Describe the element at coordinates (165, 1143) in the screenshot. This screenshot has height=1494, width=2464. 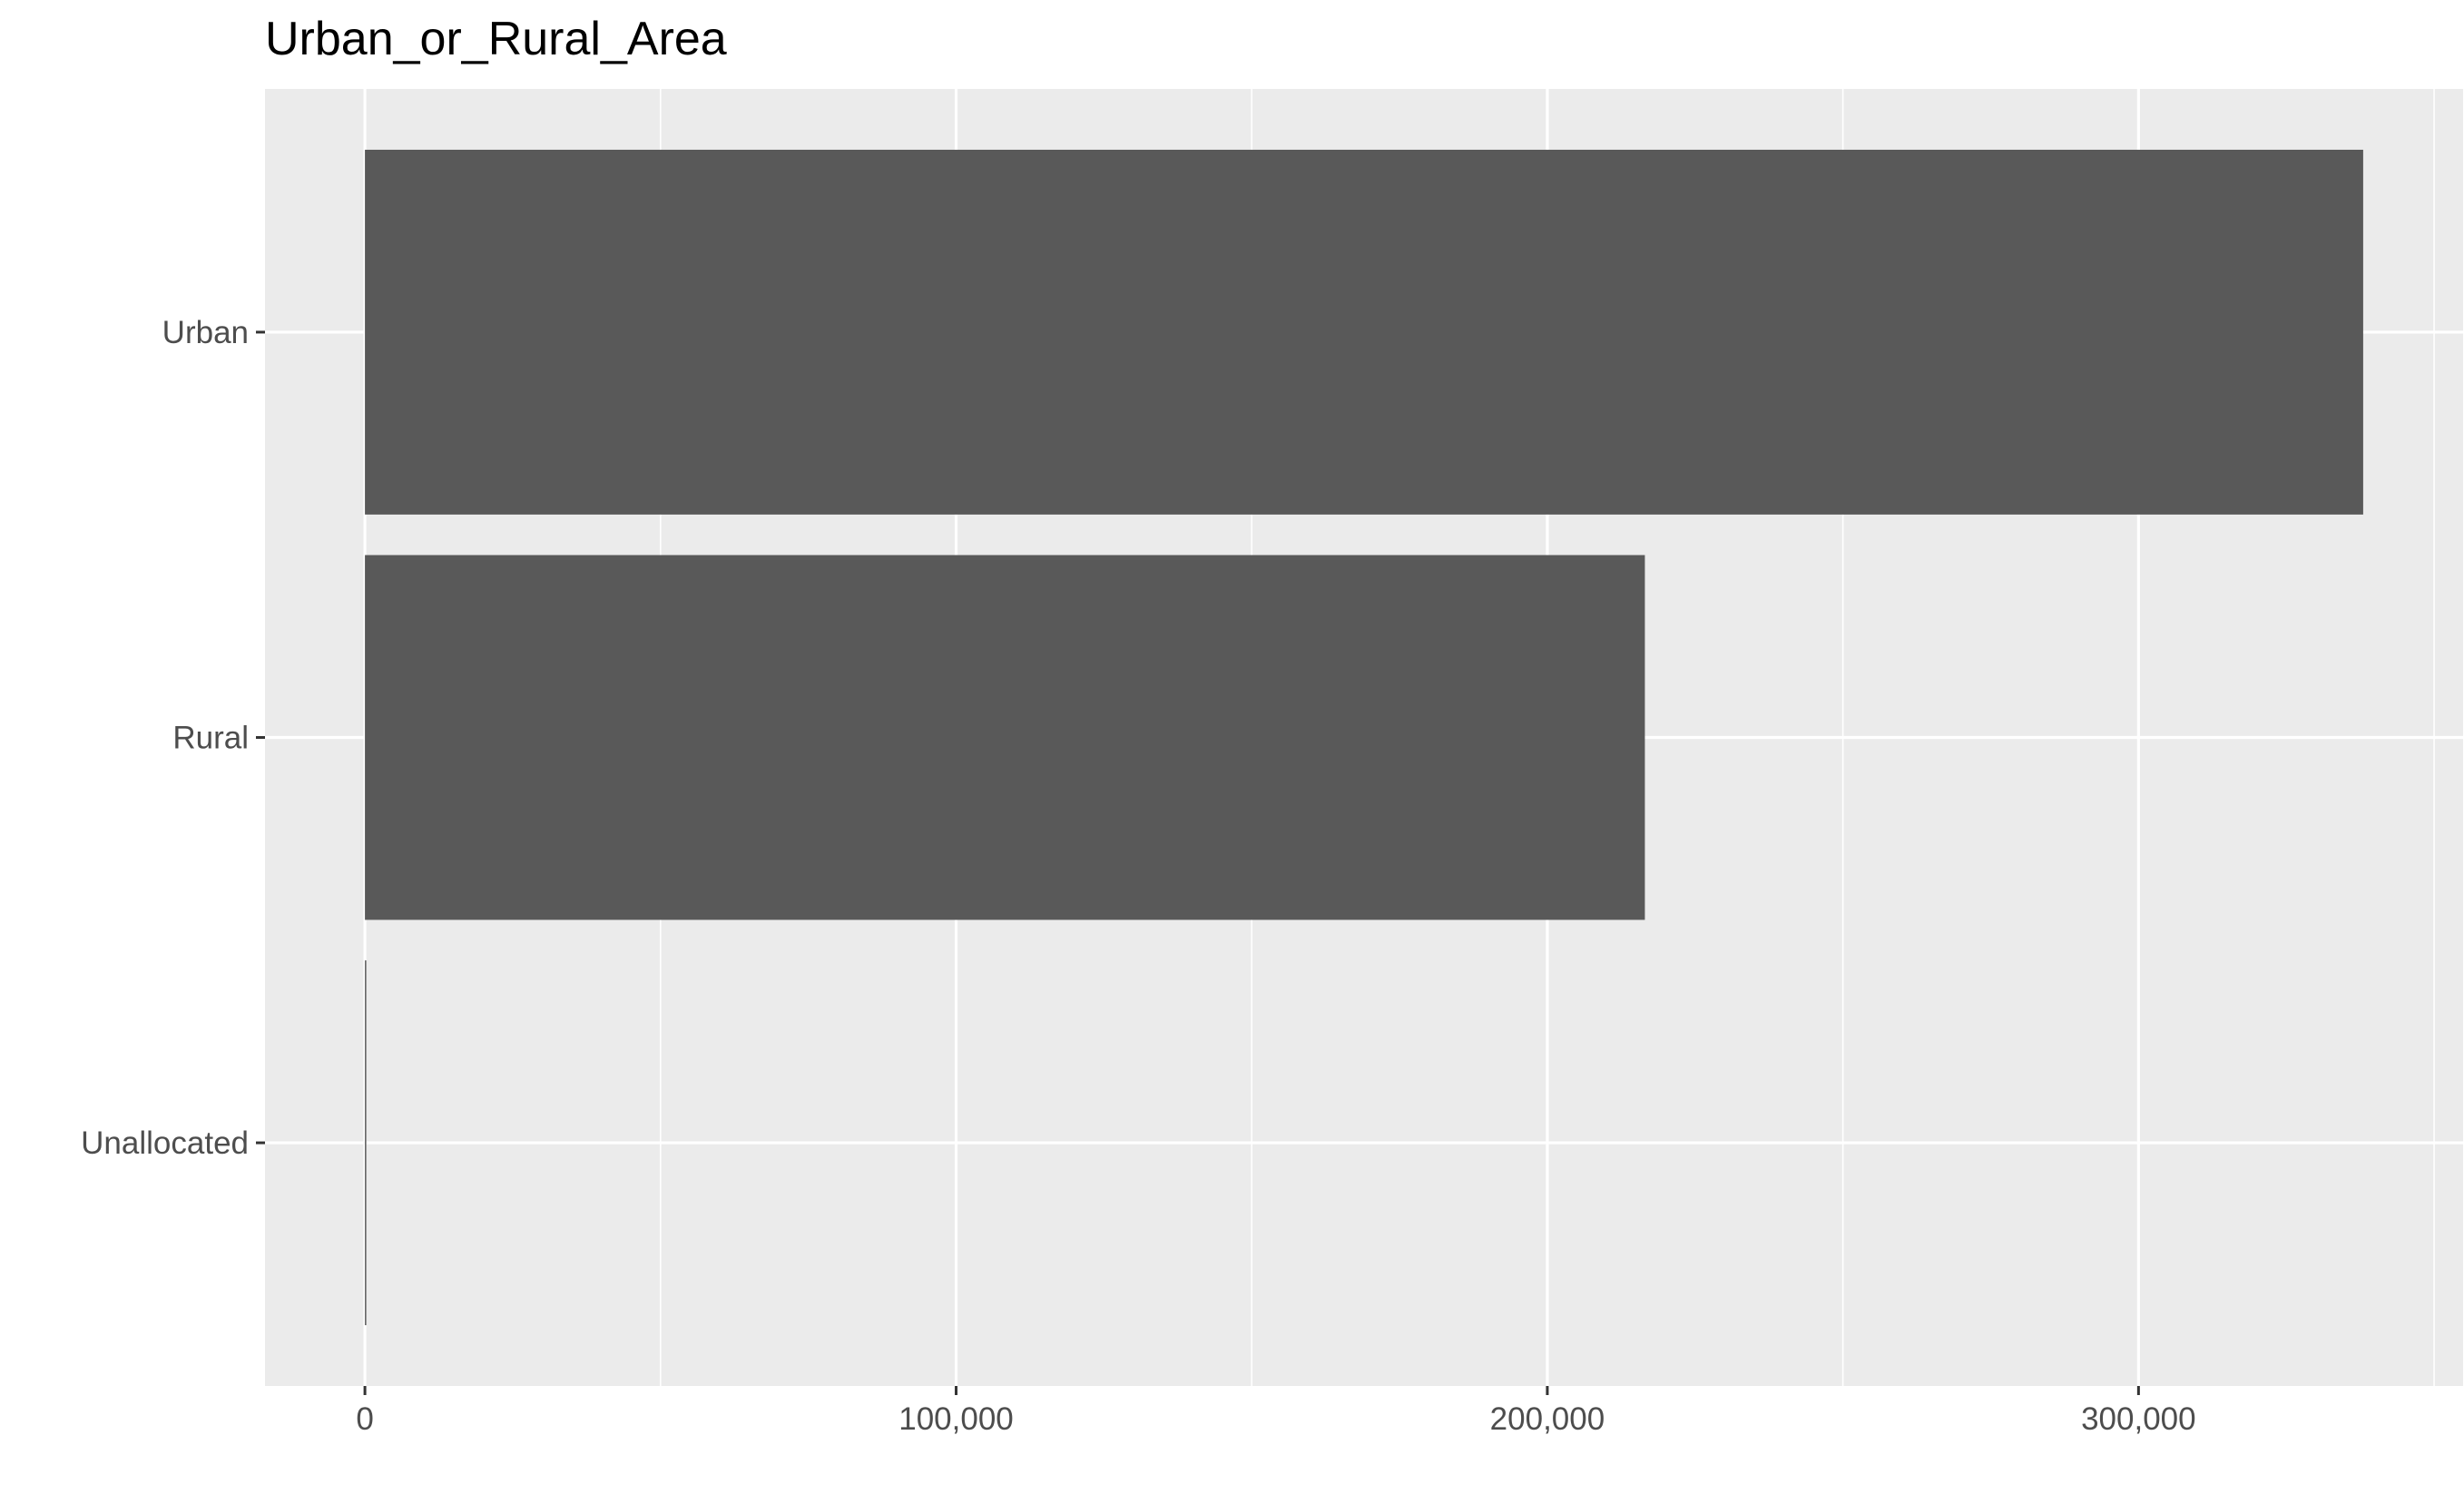
I see `y-tick-label-unallocated: Unallocated` at that location.